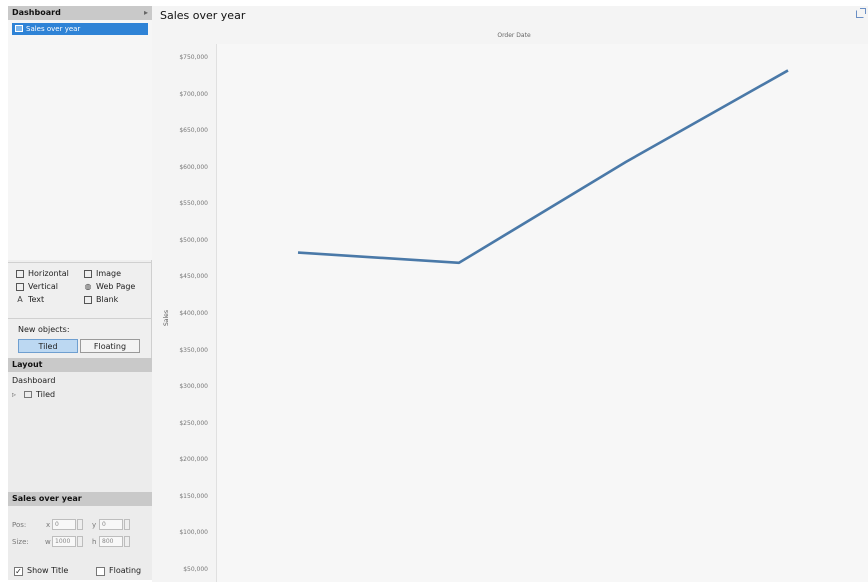  I want to click on y-label: y, so click(94, 525).